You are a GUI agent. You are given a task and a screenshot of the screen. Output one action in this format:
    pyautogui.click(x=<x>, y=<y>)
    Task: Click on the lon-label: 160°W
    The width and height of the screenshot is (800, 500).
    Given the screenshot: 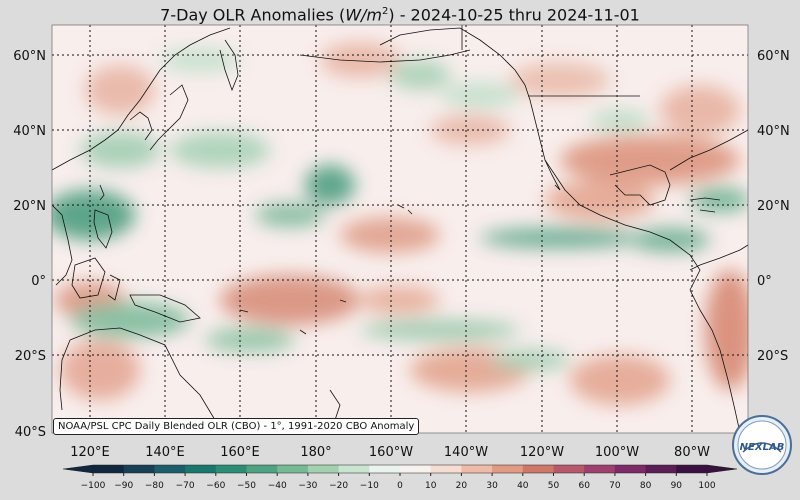 What is the action you would take?
    pyautogui.click(x=391, y=452)
    